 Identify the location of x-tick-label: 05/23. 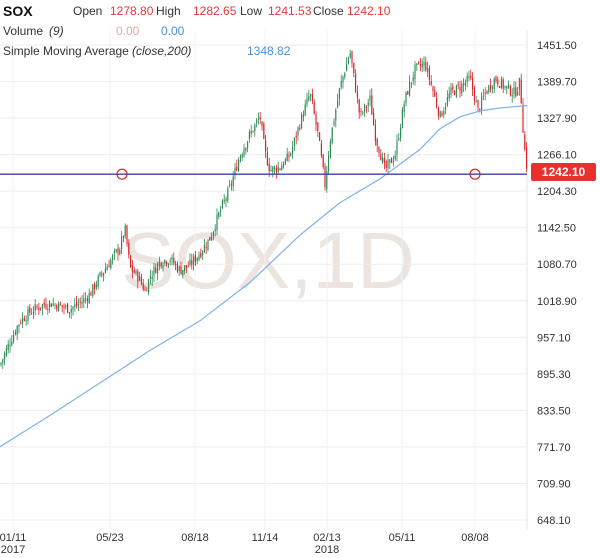
(110, 538).